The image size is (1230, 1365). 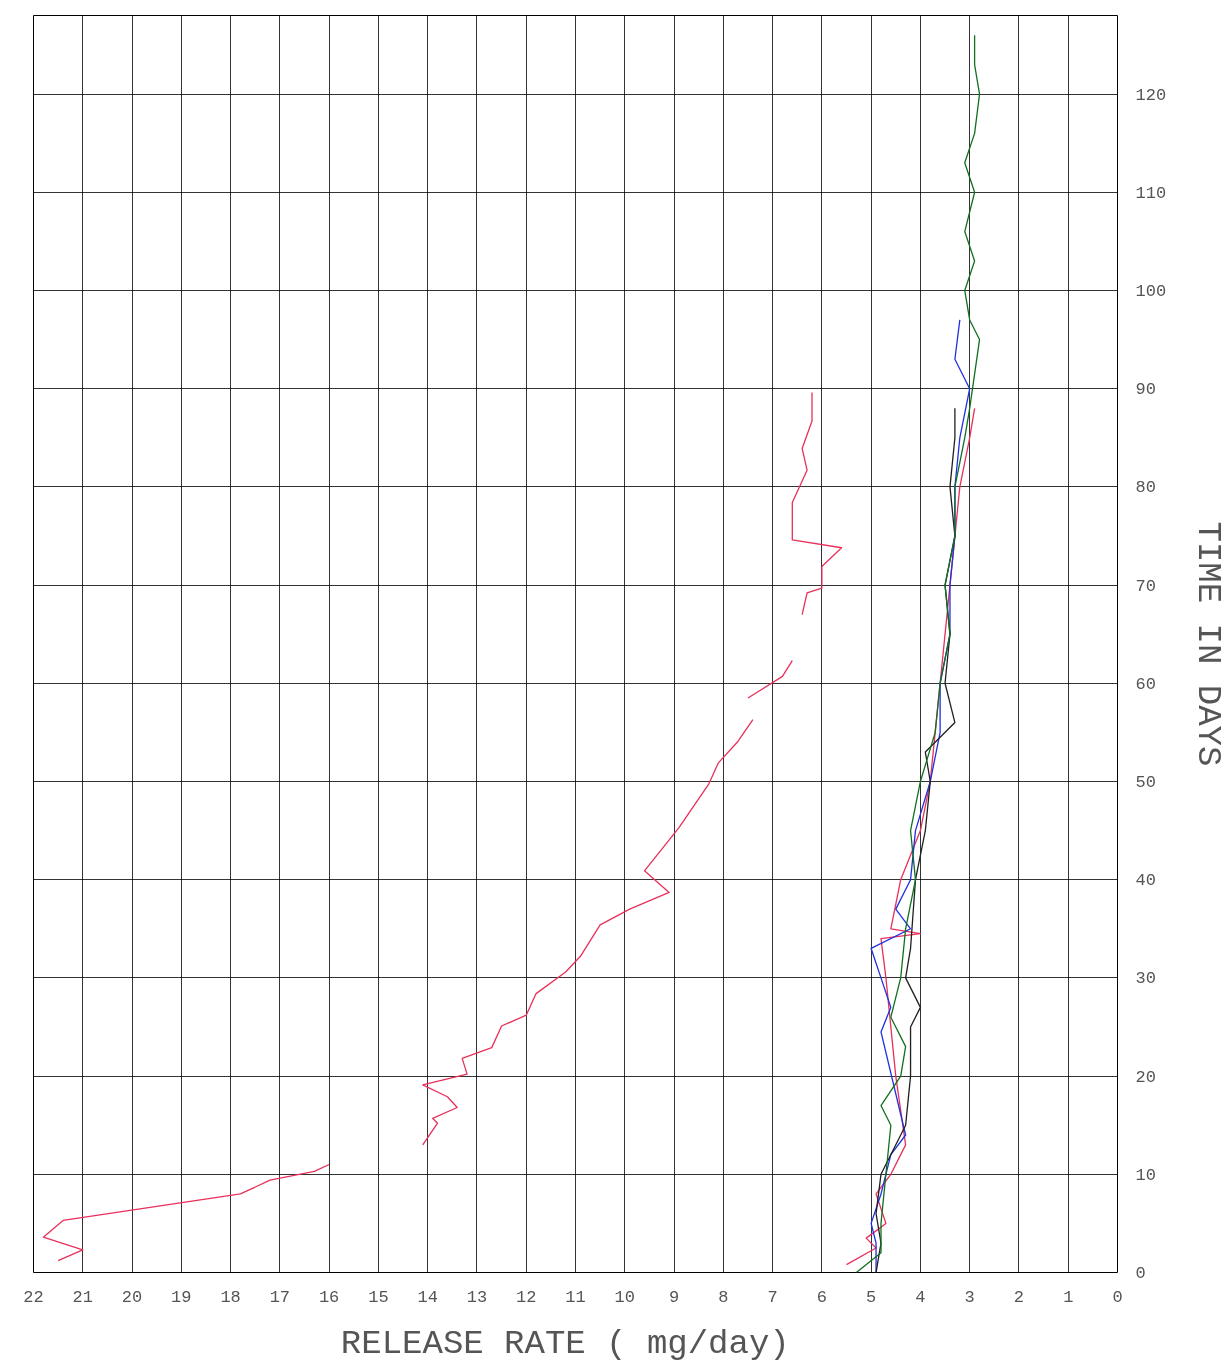 I want to click on x-tick-label: 10, so click(x=624, y=1297).